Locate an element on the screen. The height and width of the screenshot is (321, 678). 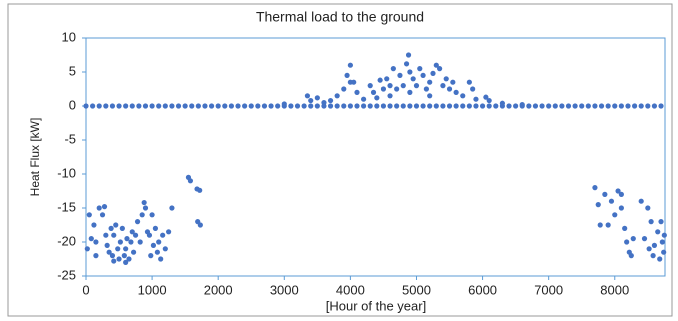
x-tick-label: 7000 is located at coordinates (548, 289).